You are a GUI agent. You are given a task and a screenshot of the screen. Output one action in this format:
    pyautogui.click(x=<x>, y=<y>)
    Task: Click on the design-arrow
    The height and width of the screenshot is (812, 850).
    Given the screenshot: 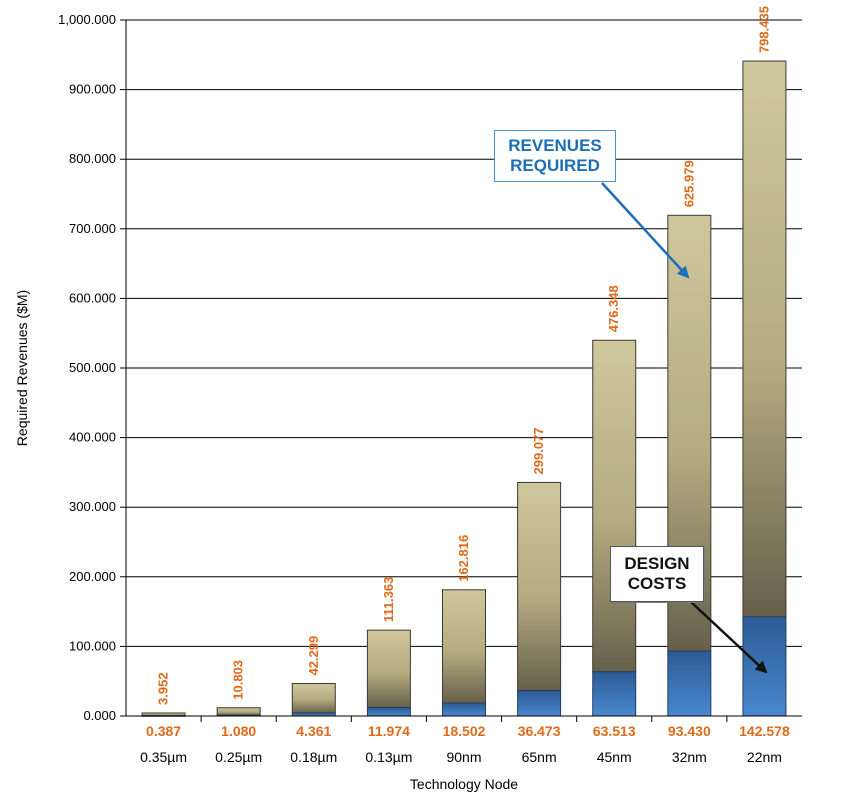 What is the action you would take?
    pyautogui.click(x=728, y=637)
    